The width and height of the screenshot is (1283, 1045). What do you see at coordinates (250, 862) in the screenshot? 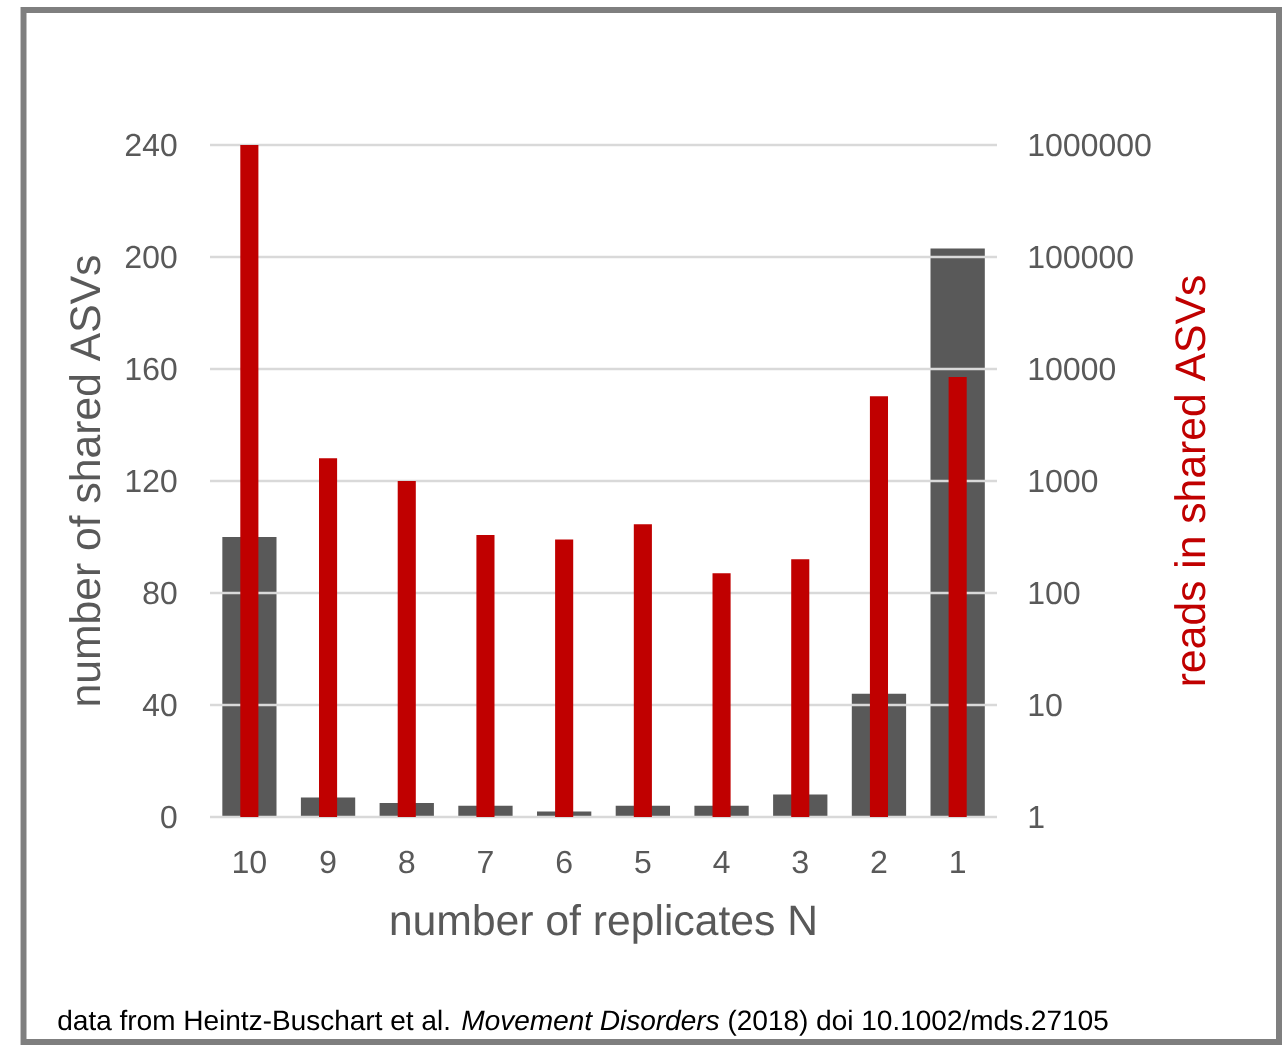
I see `x-tick-label: 10` at bounding box center [250, 862].